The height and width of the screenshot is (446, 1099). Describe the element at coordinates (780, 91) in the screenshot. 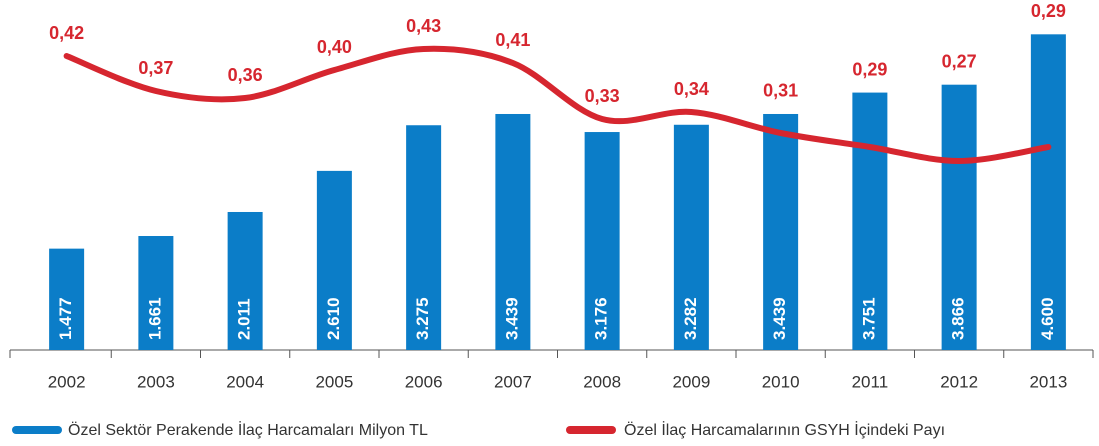

I see `line-value-label: 0,31` at that location.